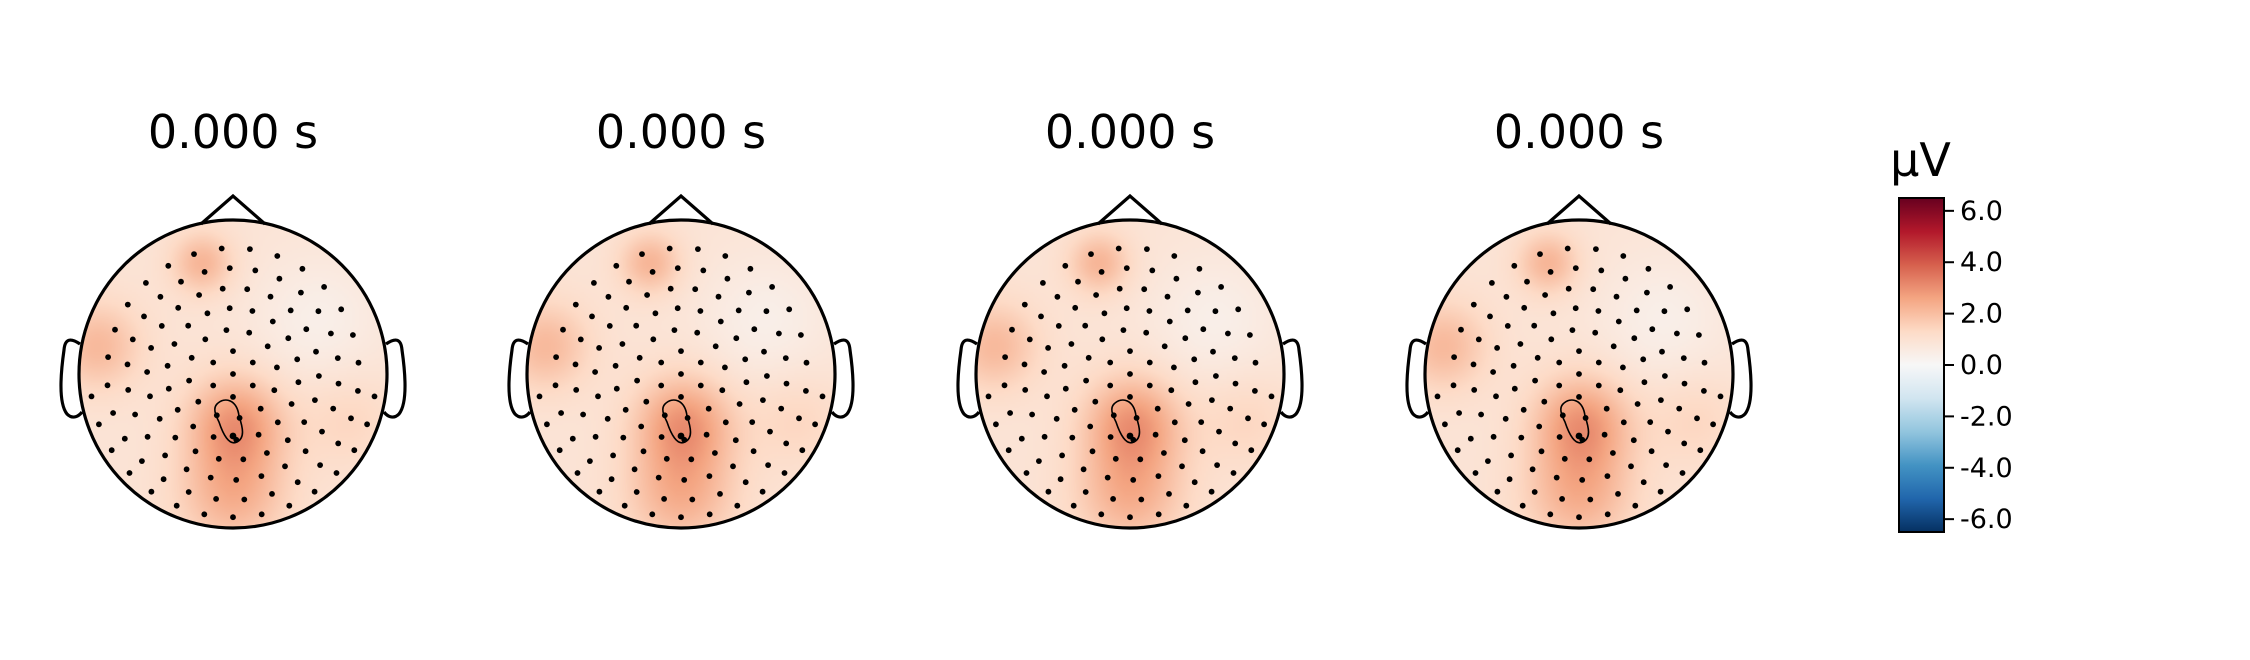  What do you see at coordinates (1130, 436) in the screenshot?
I see `highlight-sensor` at bounding box center [1130, 436].